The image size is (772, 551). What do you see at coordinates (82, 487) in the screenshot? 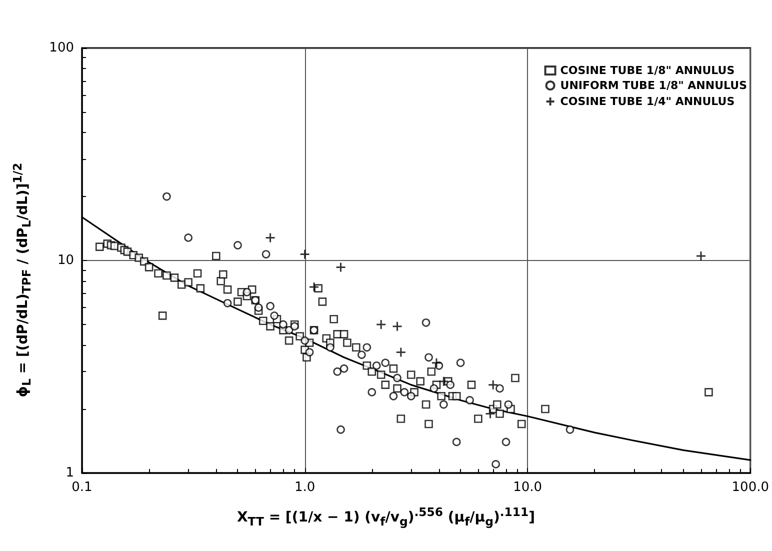
I see `x-tick-label: 0.1` at bounding box center [82, 487].